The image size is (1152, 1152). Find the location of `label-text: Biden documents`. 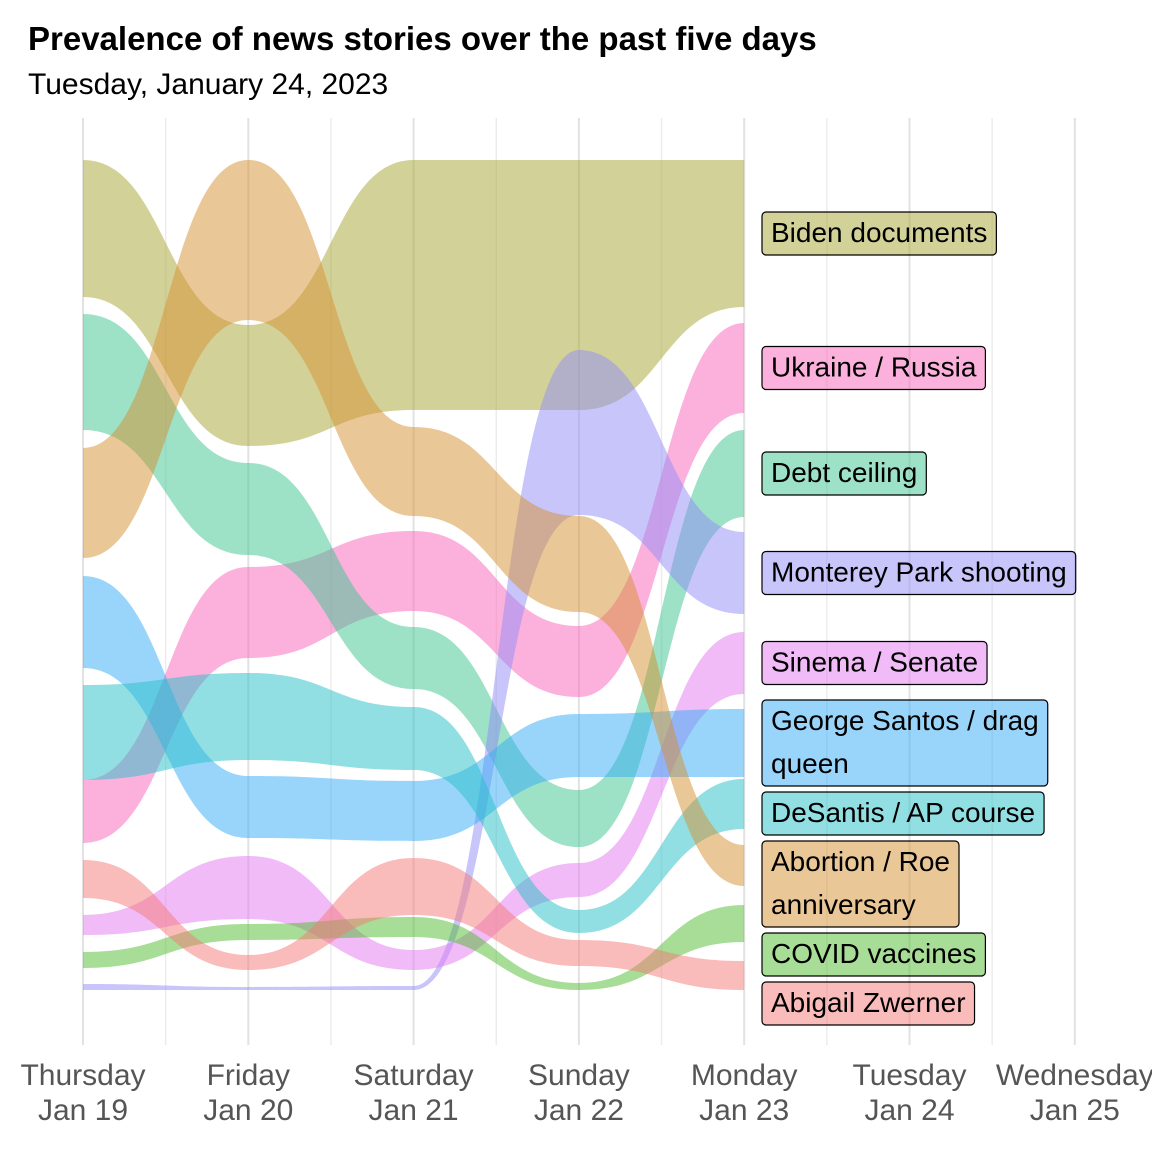

label-text: Biden documents is located at coordinates (879, 232).